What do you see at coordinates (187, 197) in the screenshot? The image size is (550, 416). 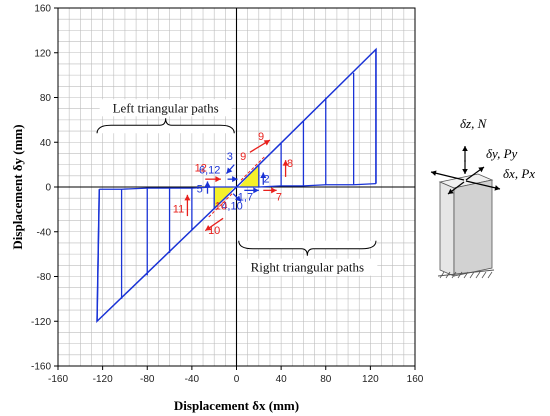 I see `arrow-11-head` at bounding box center [187, 197].